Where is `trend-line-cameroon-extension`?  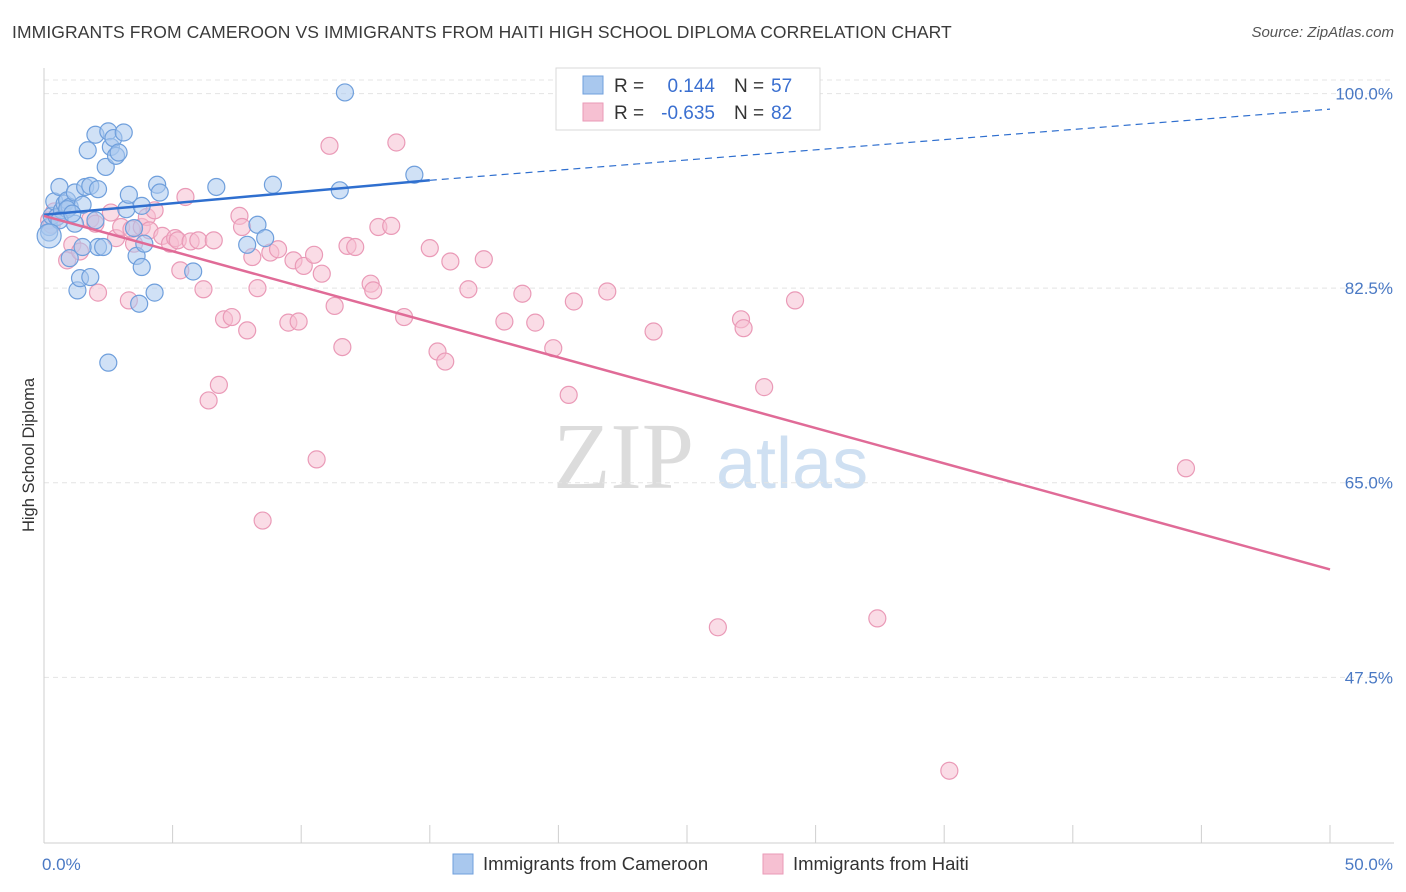
trend-line-cameroon-extension is located at coordinates (880, 144).